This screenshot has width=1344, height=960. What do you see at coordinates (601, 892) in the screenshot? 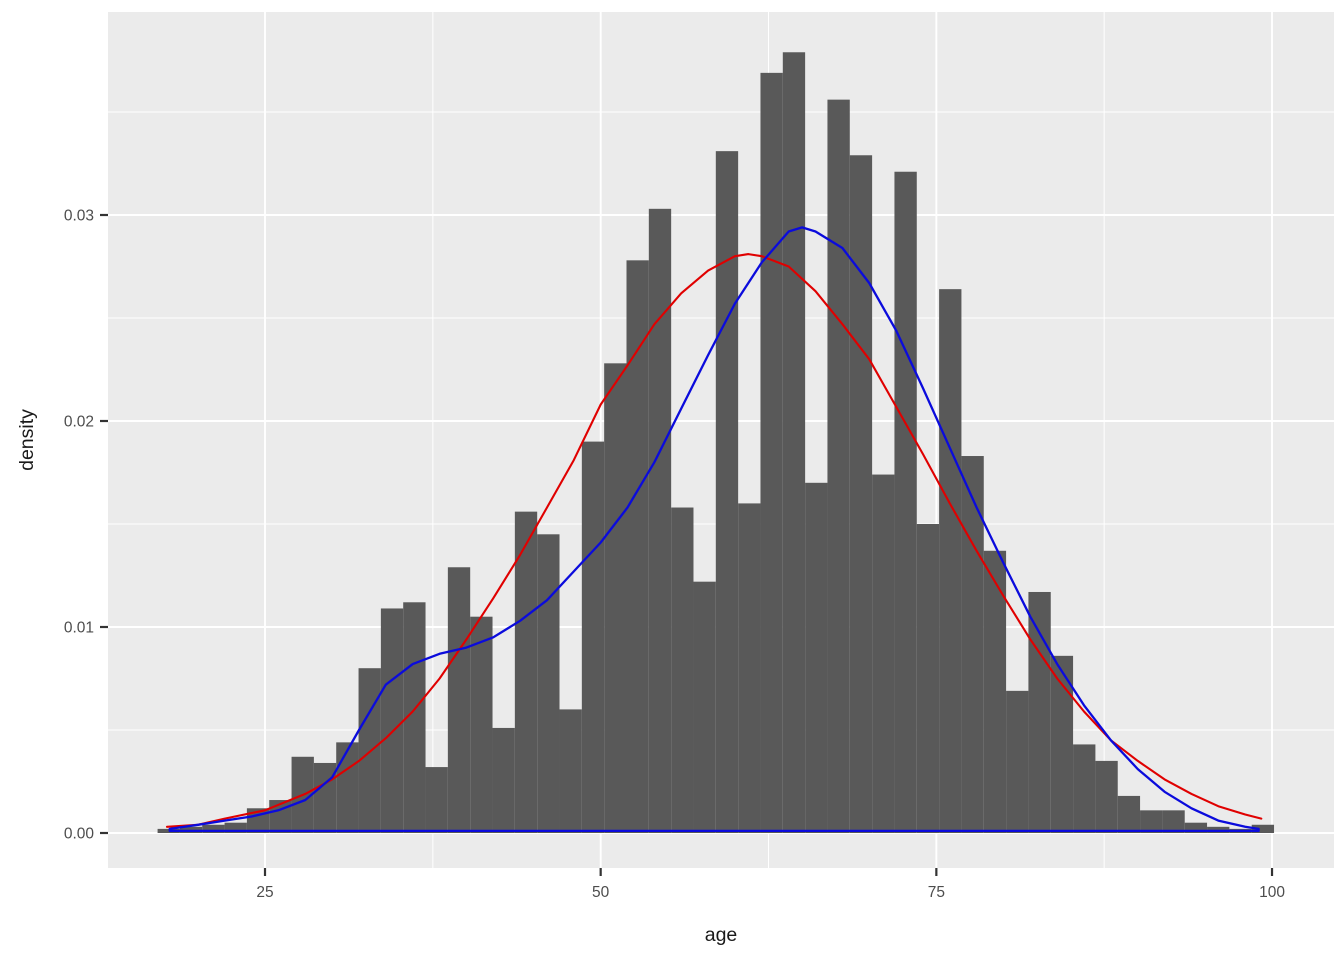
I see `x-tick-label: 50` at bounding box center [601, 892].